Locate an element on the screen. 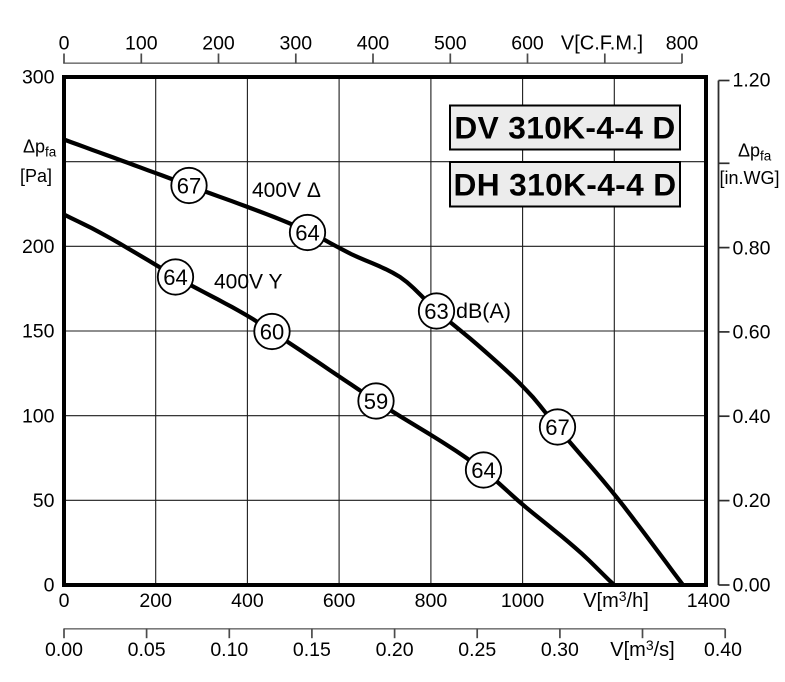 This screenshot has width=785, height=682. svg-text: 400V Y is located at coordinates (248, 282).